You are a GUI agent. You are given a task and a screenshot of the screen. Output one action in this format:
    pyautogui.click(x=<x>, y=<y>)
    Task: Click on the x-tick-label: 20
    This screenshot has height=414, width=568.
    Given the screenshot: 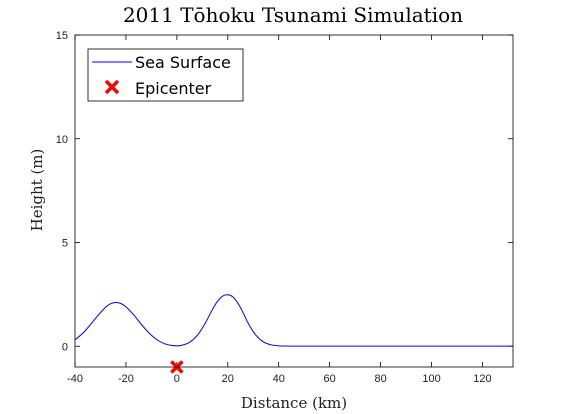 What is the action you would take?
    pyautogui.click(x=228, y=379)
    